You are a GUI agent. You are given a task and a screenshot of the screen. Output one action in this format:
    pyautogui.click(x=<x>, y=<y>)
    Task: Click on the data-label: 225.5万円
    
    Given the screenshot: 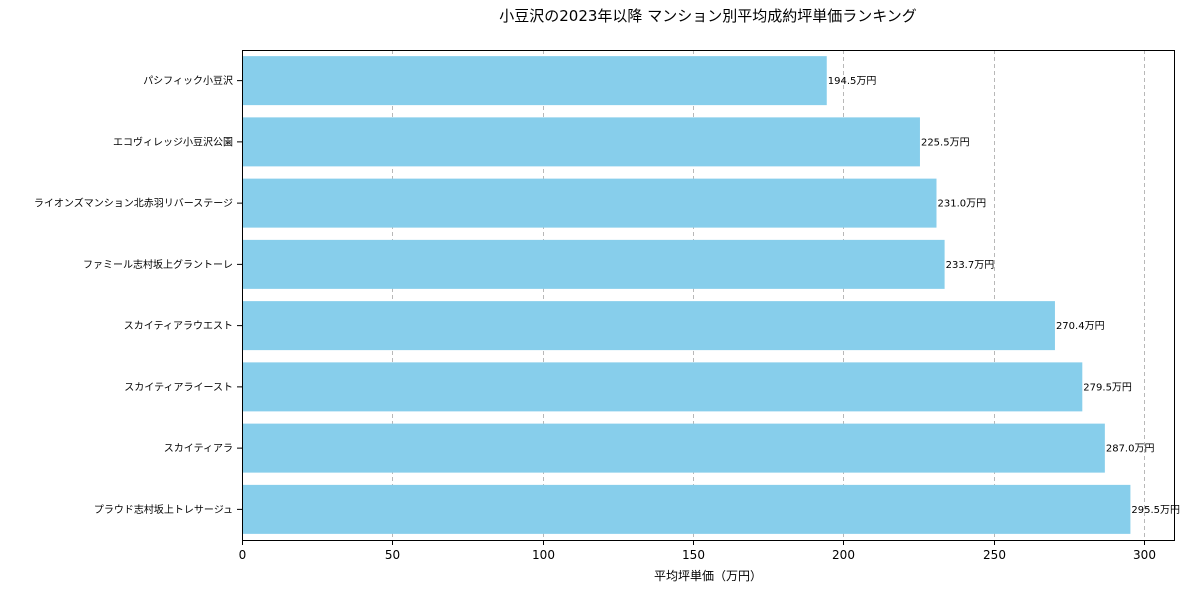 What is the action you would take?
    pyautogui.click(x=945, y=142)
    